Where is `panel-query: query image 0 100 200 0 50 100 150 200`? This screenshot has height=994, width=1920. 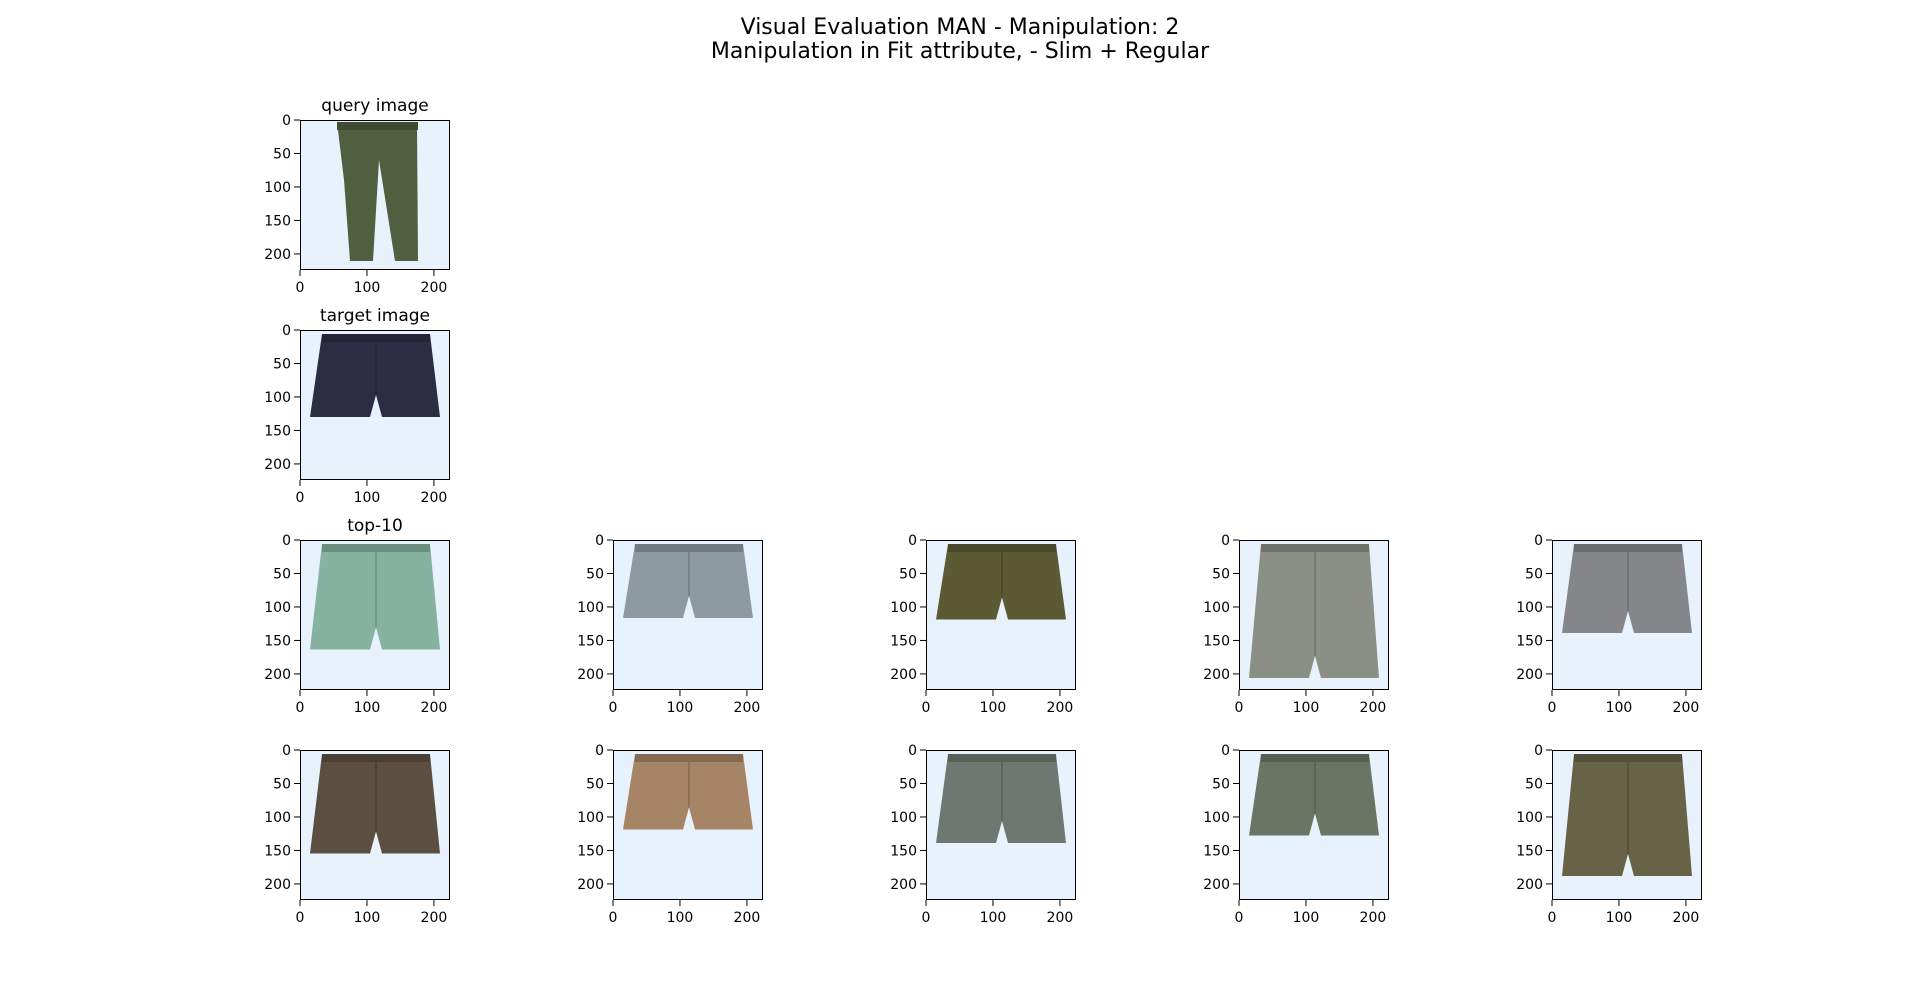
panel-query: query image 0 100 200 0 50 100 150 200 is located at coordinates (357, 196).